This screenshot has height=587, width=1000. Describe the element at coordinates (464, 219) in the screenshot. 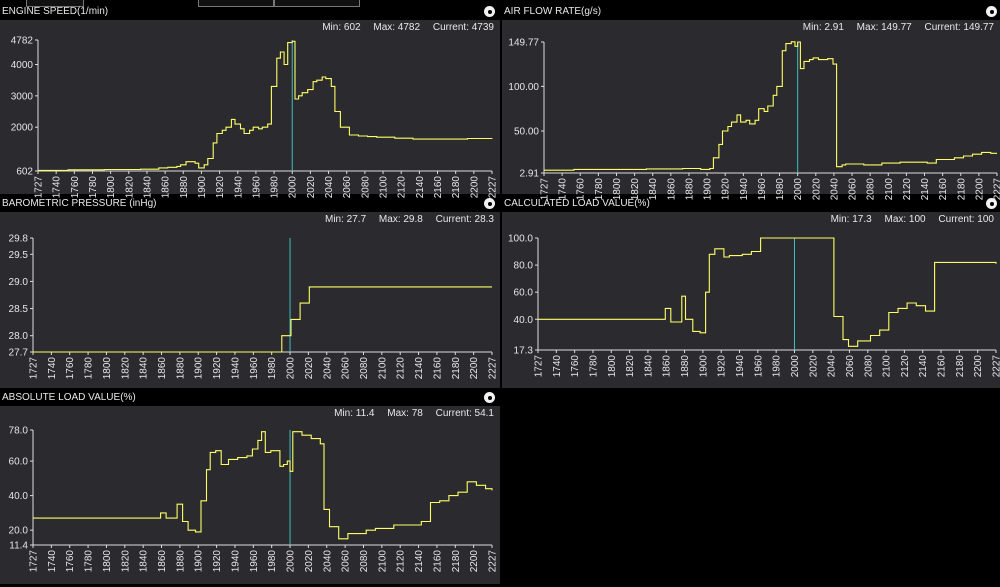

I see `stat-current: Current: 28.3` at that location.